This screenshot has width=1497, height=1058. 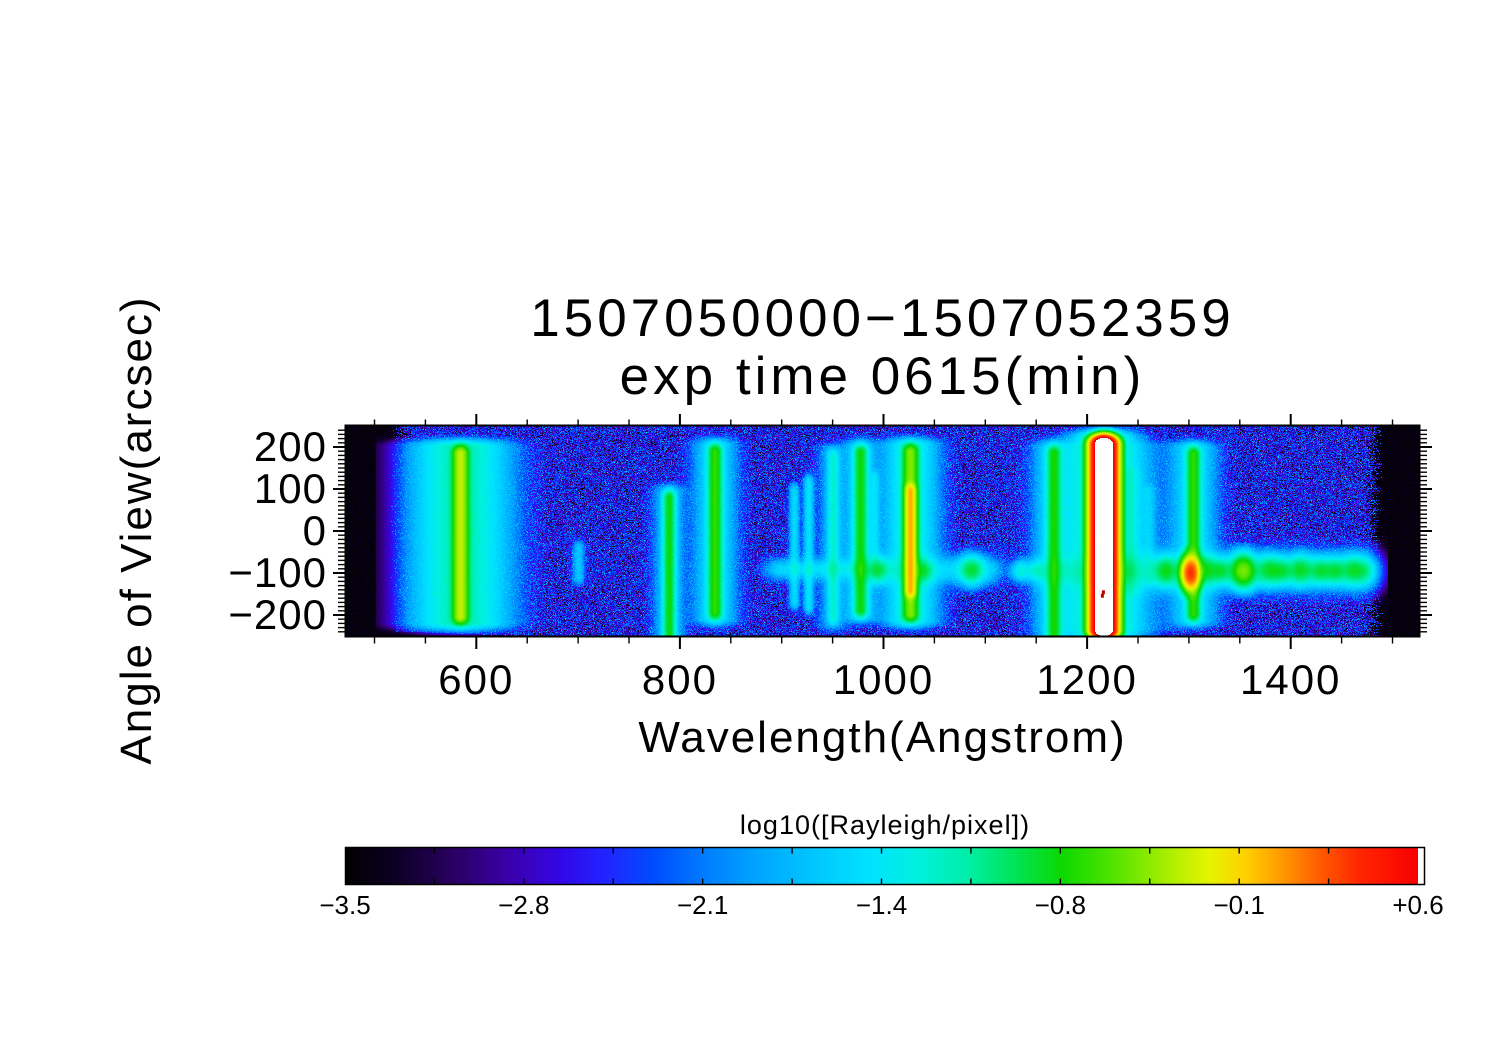 I want to click on spectrogram-image, so click(x=883, y=531).